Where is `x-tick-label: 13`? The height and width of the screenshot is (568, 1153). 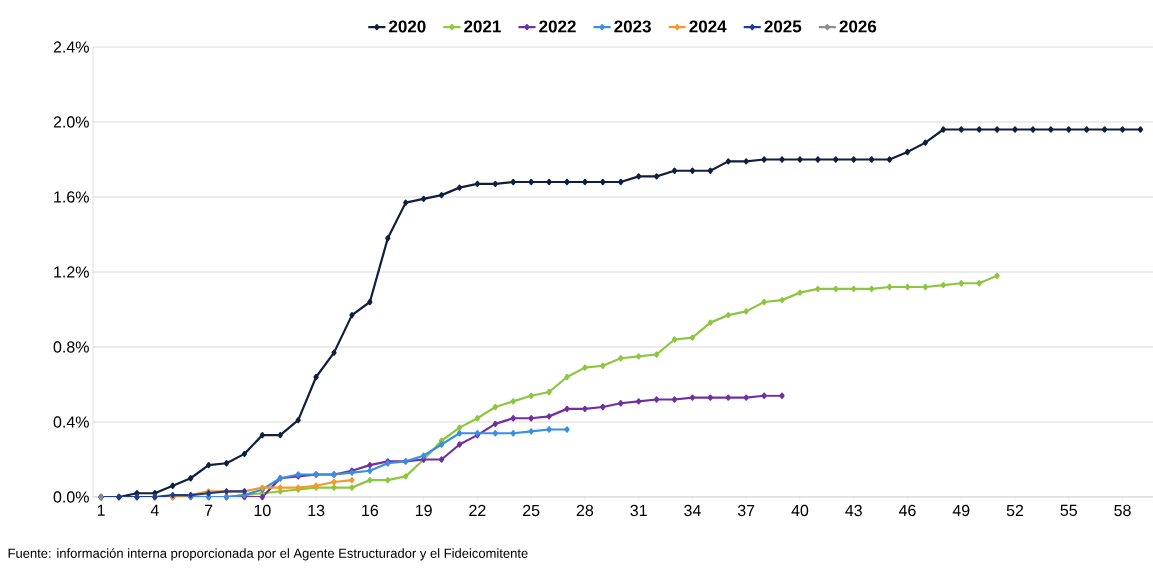
x-tick-label: 13 is located at coordinates (316, 510).